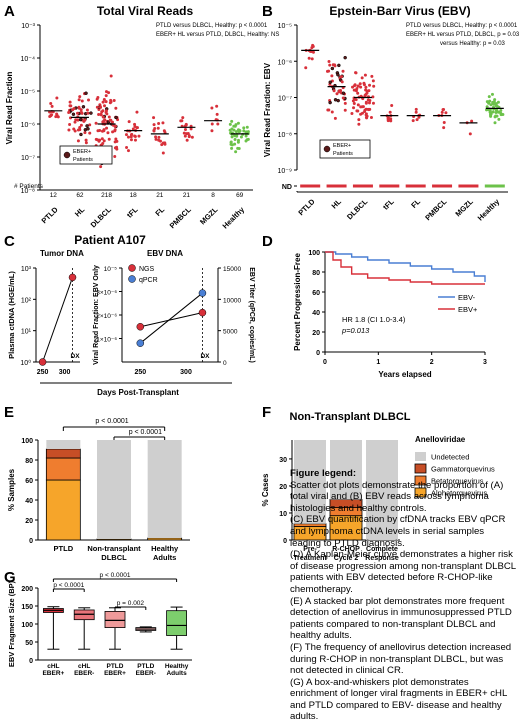  Describe the element at coordinates (181, 218) in the screenshot. I see `panel-a-x-tick-label: PMBCL` at that location.